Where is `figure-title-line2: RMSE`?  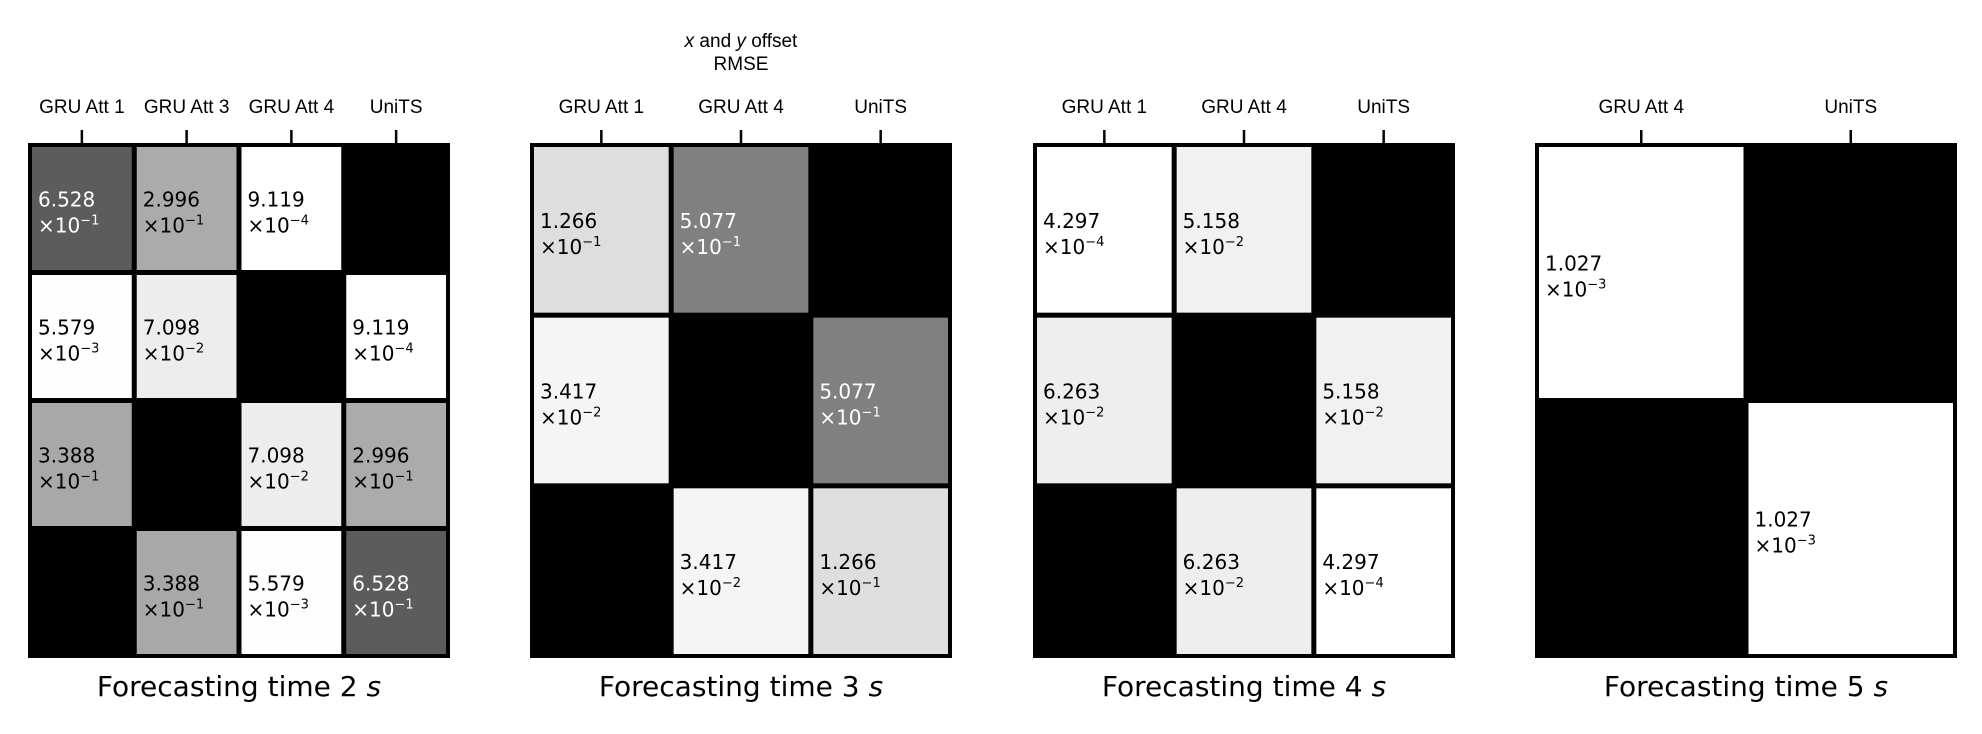 figure-title-line2: RMSE is located at coordinates (741, 64).